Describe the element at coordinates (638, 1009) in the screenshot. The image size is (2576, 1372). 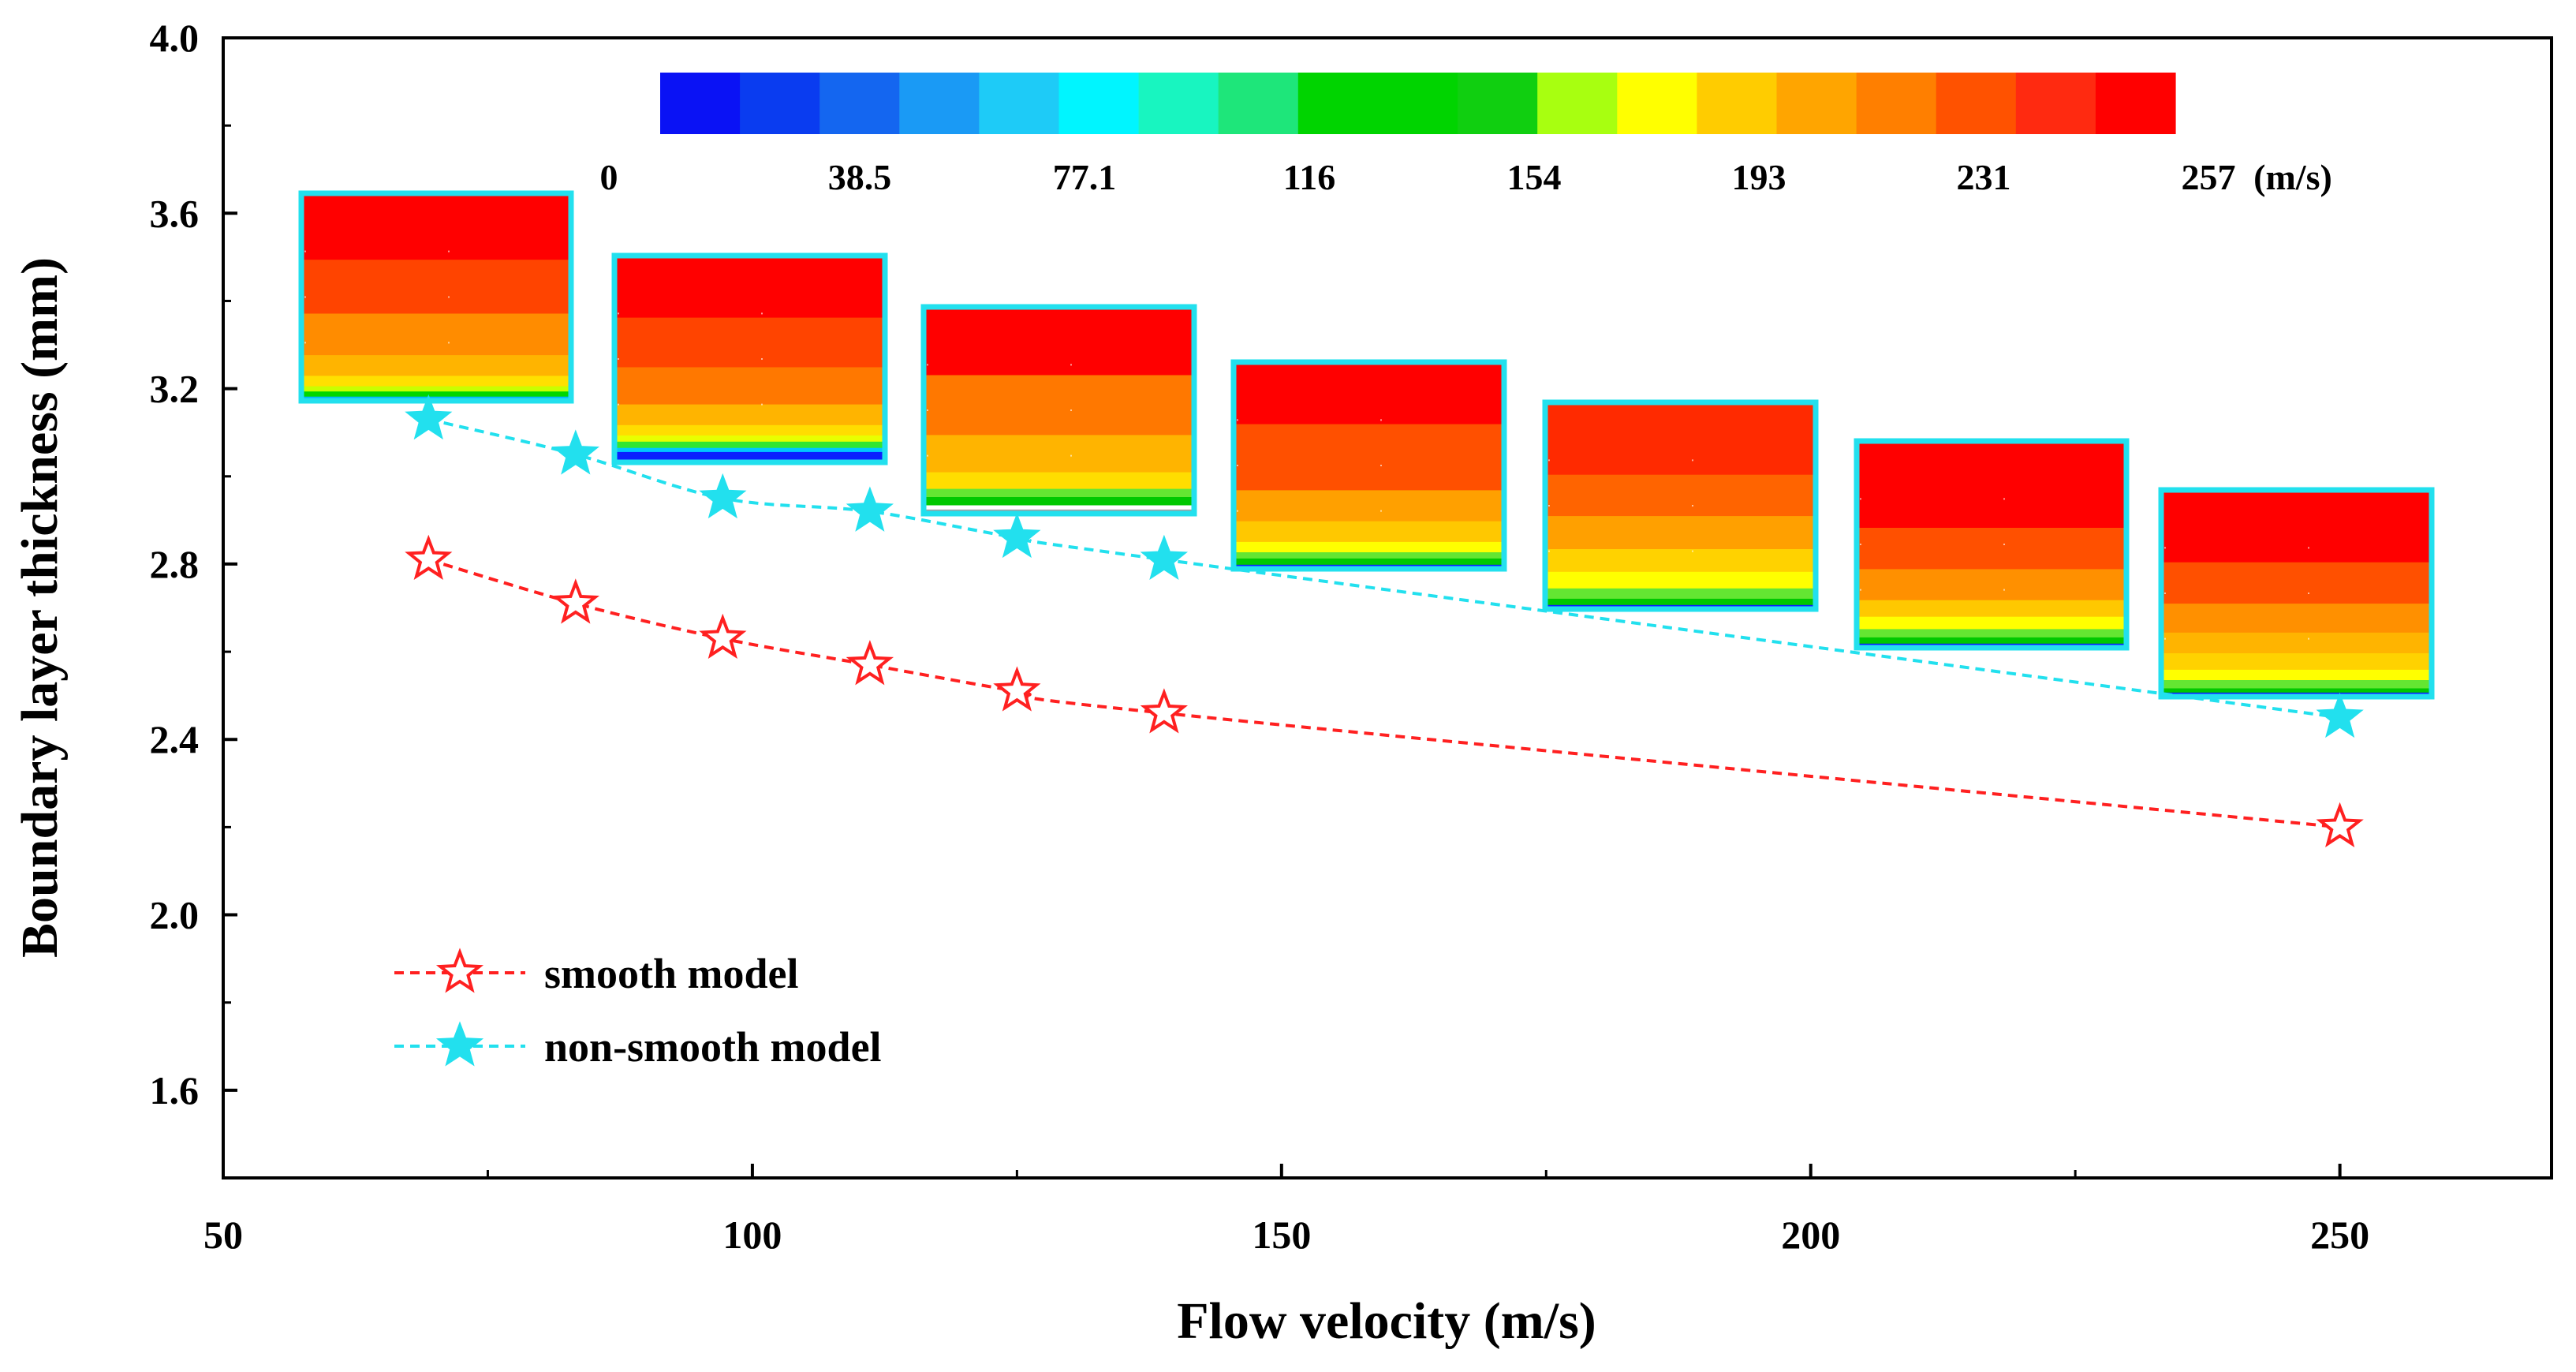
I see `legend: smooth model non-smooth model` at that location.